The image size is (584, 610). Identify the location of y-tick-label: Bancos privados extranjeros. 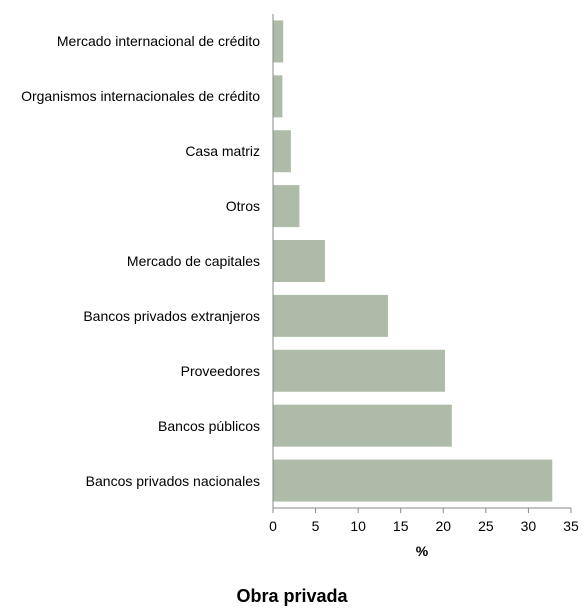
(171, 315).